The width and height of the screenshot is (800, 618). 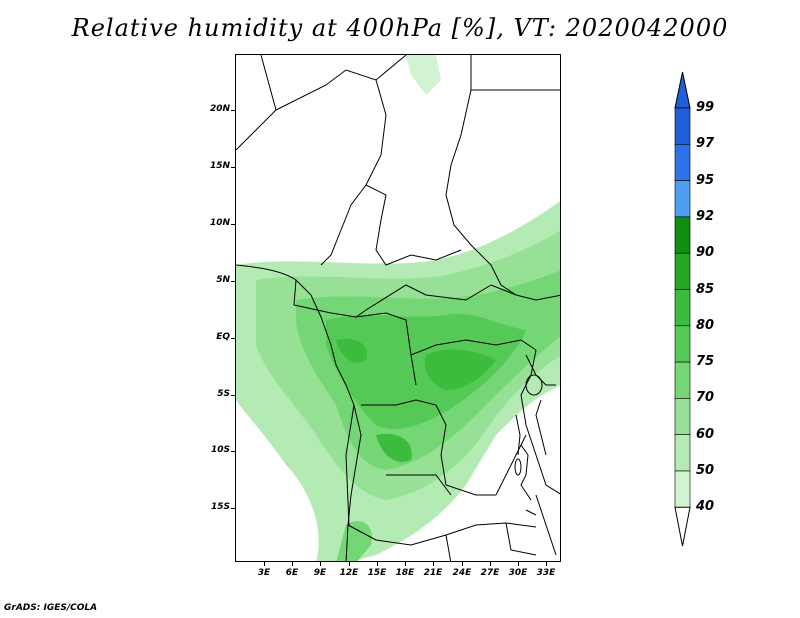 What do you see at coordinates (705, 398) in the screenshot?
I see `colorbar-label-70: 70` at bounding box center [705, 398].